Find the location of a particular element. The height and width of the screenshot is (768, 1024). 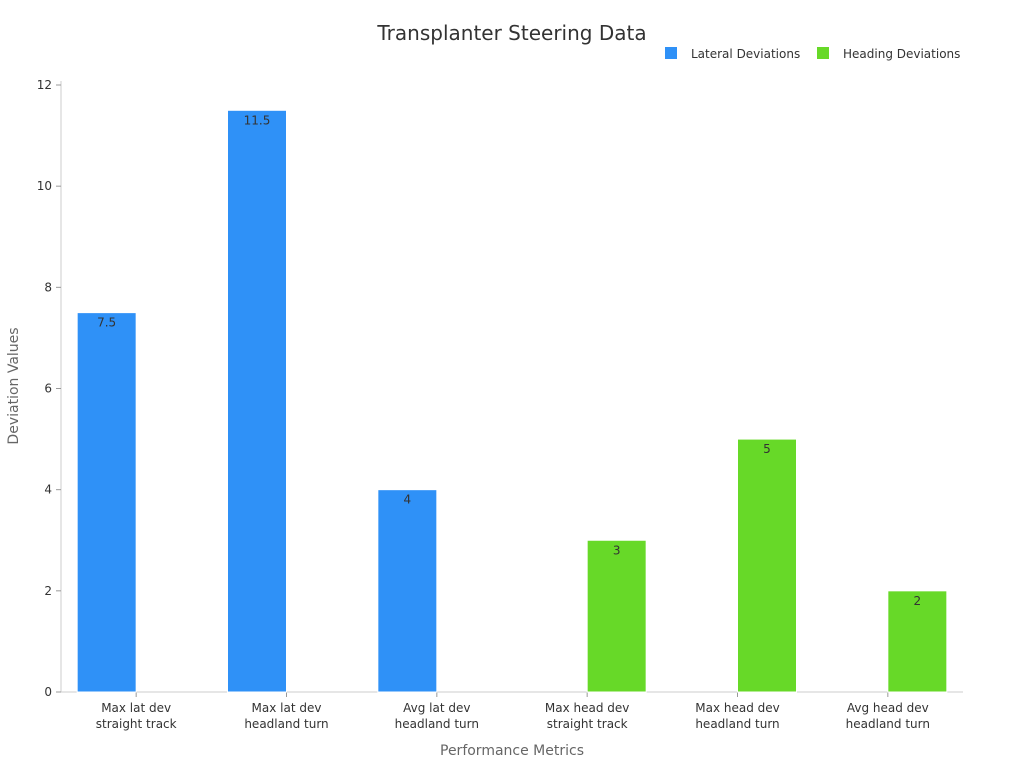

x-tick-label: Avg head dev headland turn is located at coordinates (888, 716).